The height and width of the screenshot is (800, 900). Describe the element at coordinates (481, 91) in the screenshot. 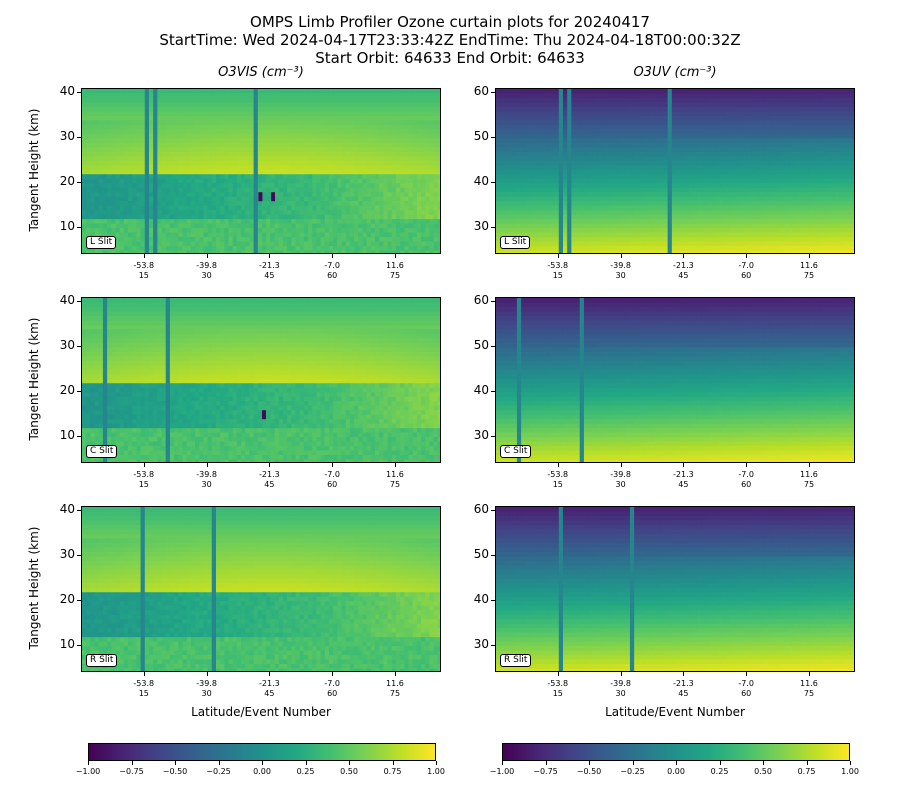

I see `y-tick-label: 60` at that location.